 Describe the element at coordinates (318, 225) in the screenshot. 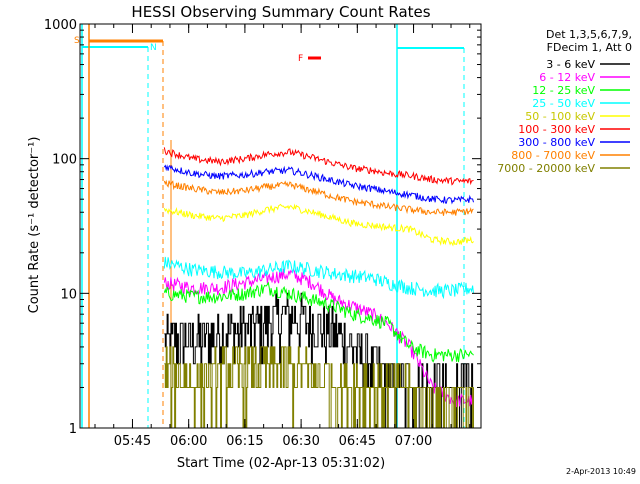

I see `series-line-50-100-kev` at that location.